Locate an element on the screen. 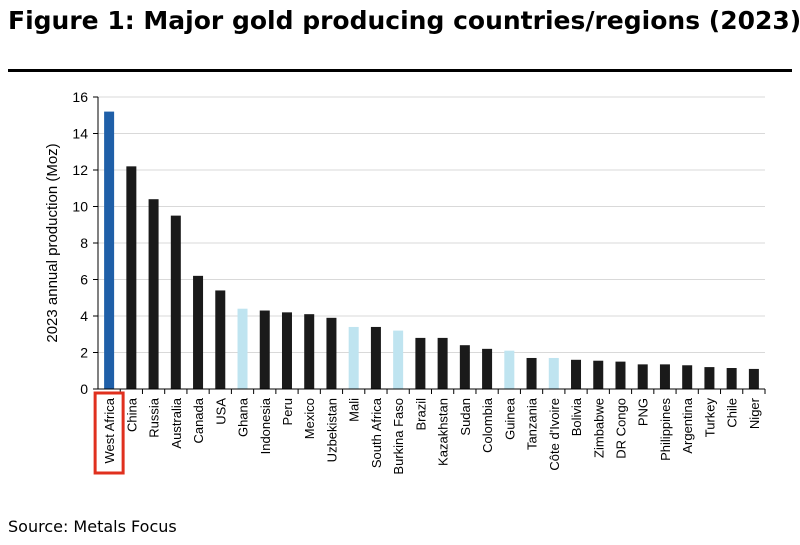 This screenshot has height=545, width=800. x-tick-label: Brazil is located at coordinates (420, 414).